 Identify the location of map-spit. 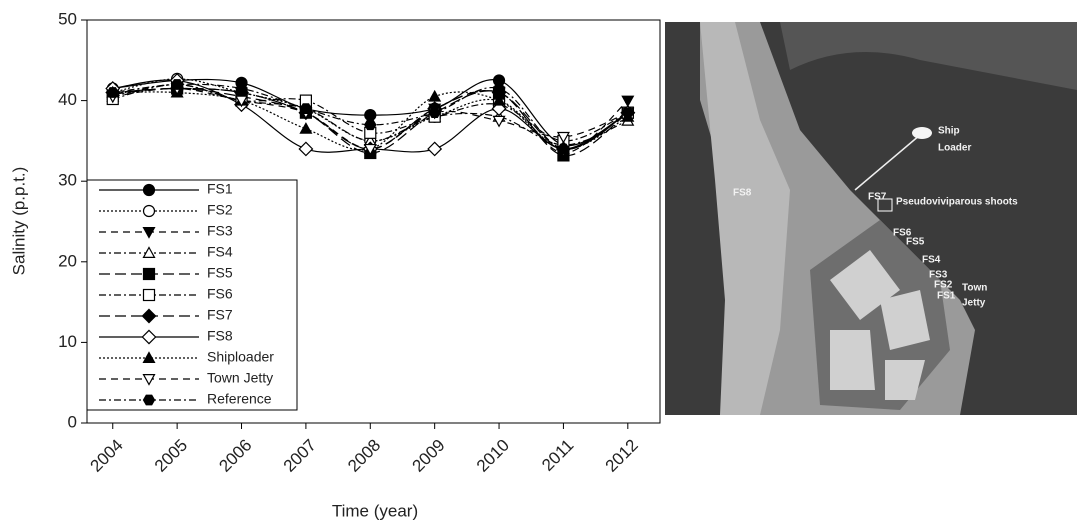
(745, 218).